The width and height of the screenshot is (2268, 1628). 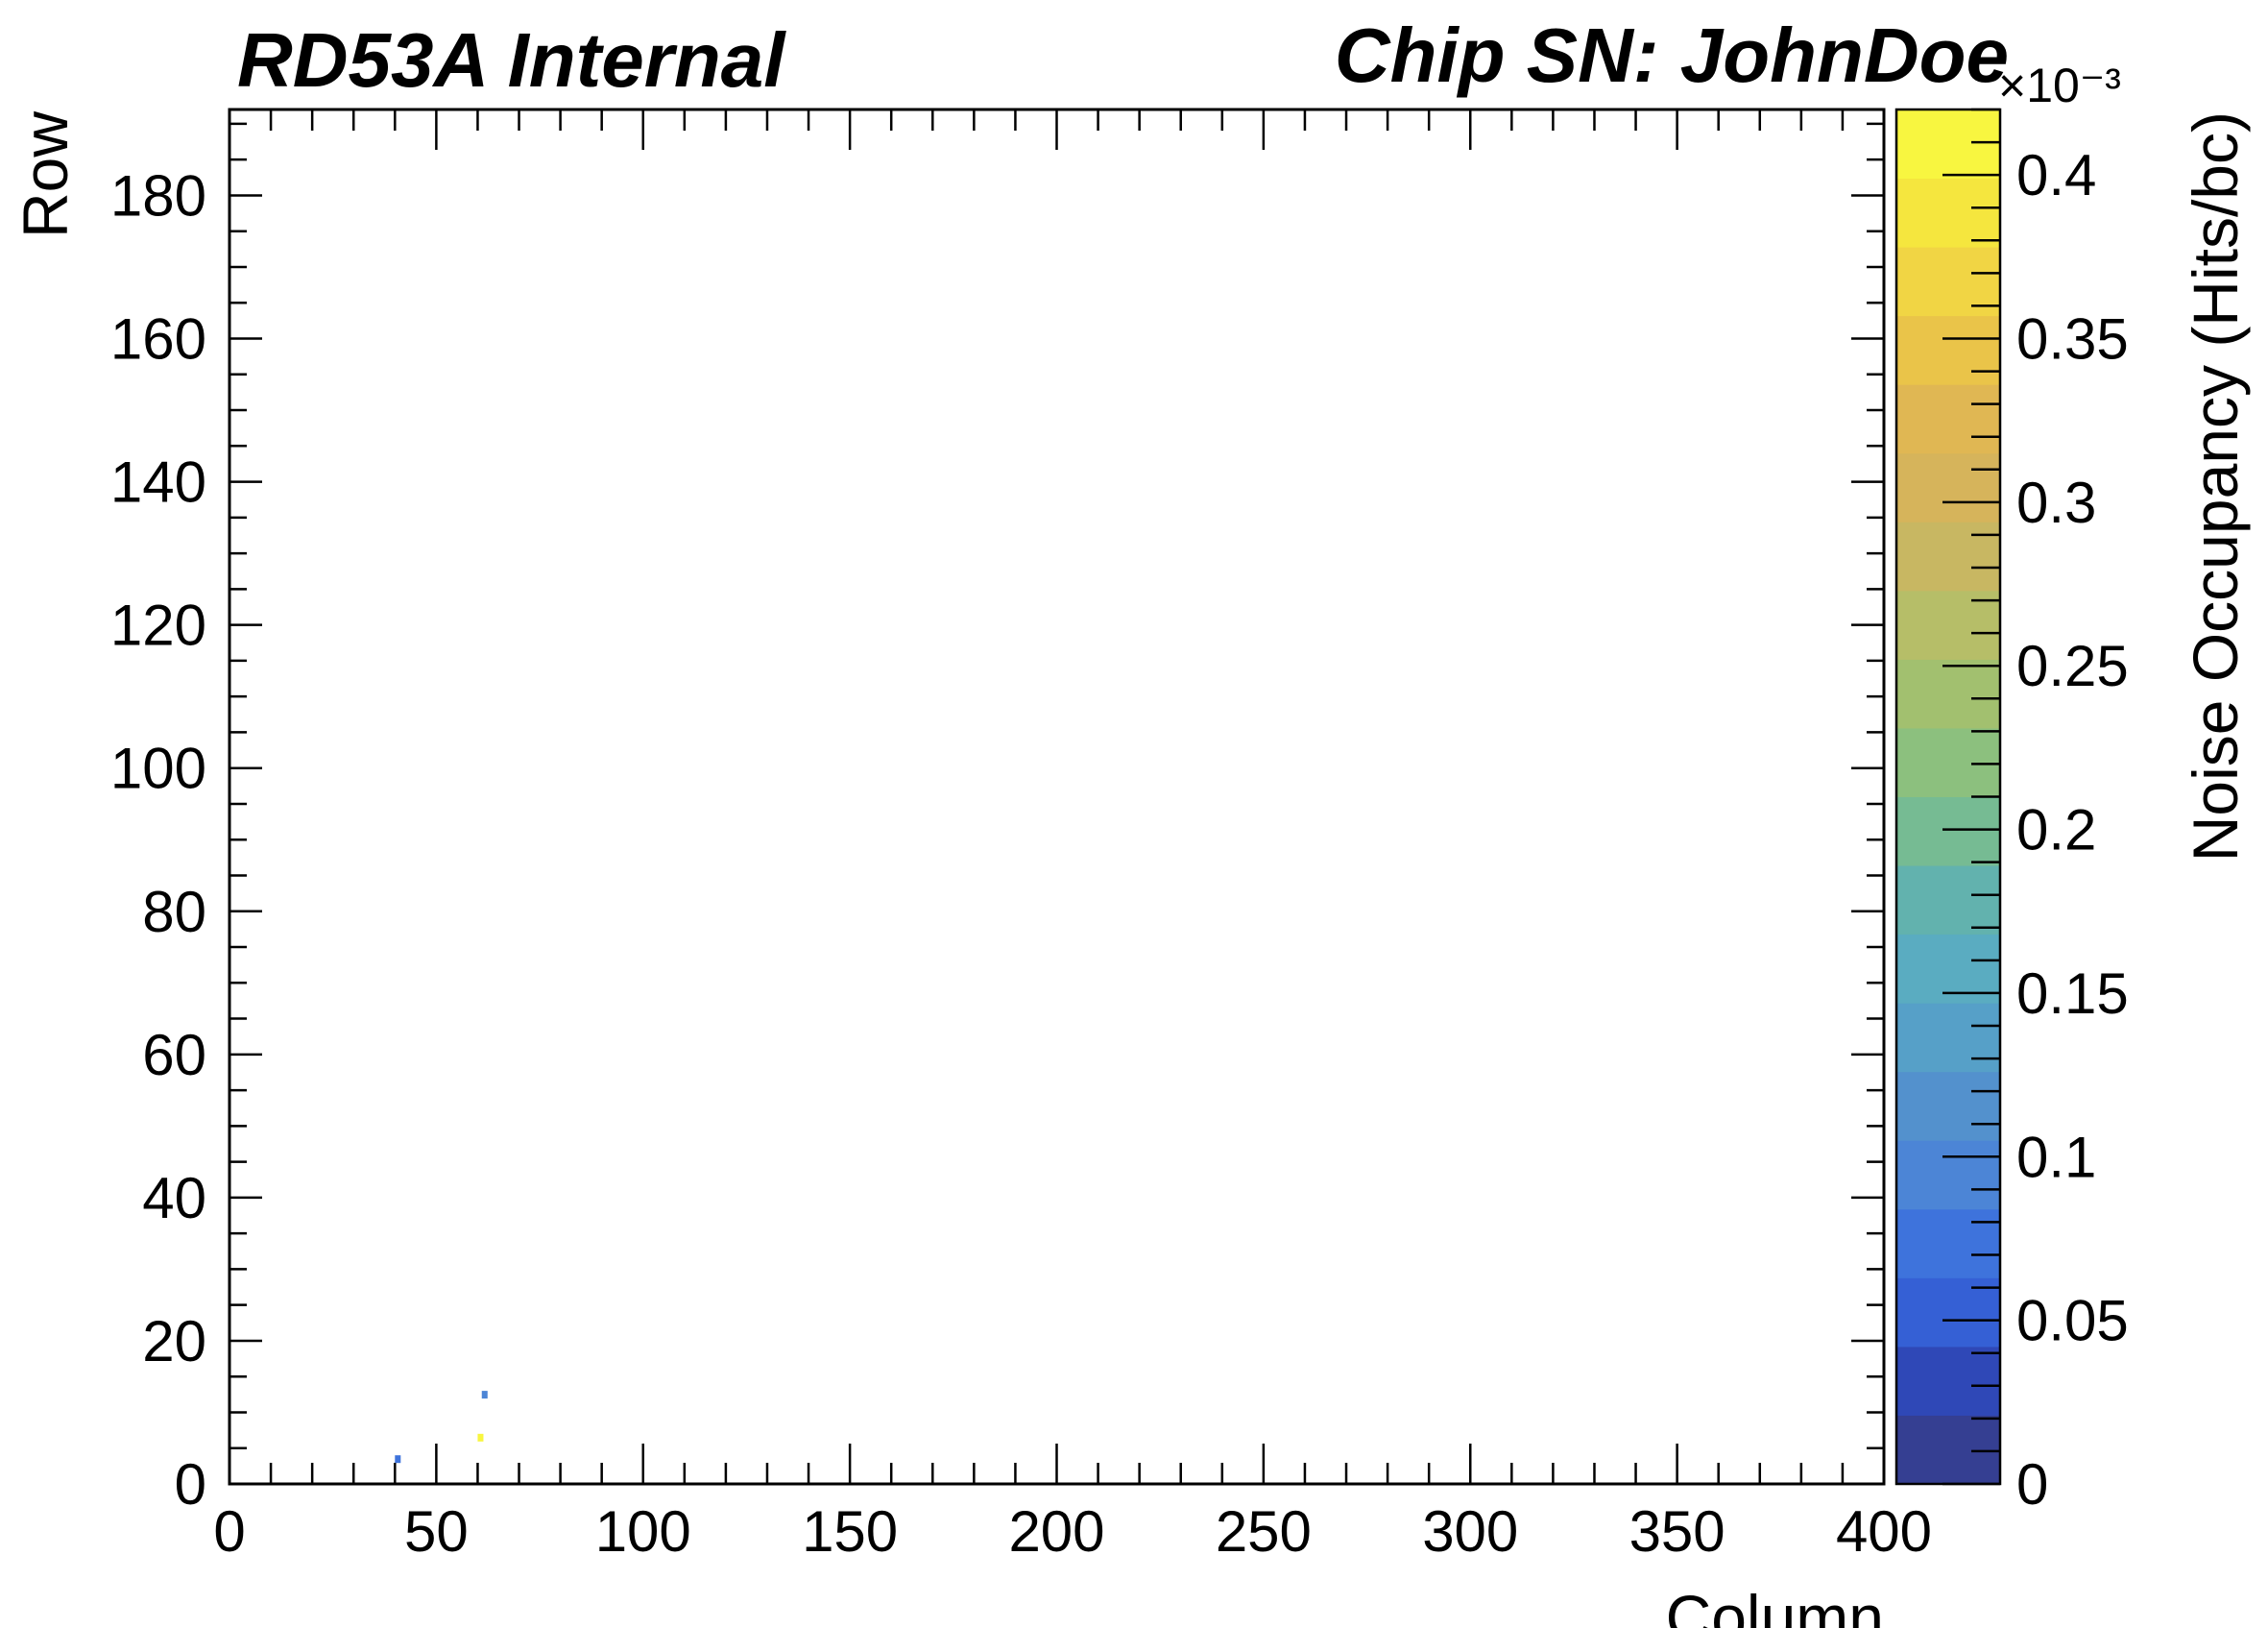 I want to click on z-tick-label: 0.35, so click(x=2072, y=339).